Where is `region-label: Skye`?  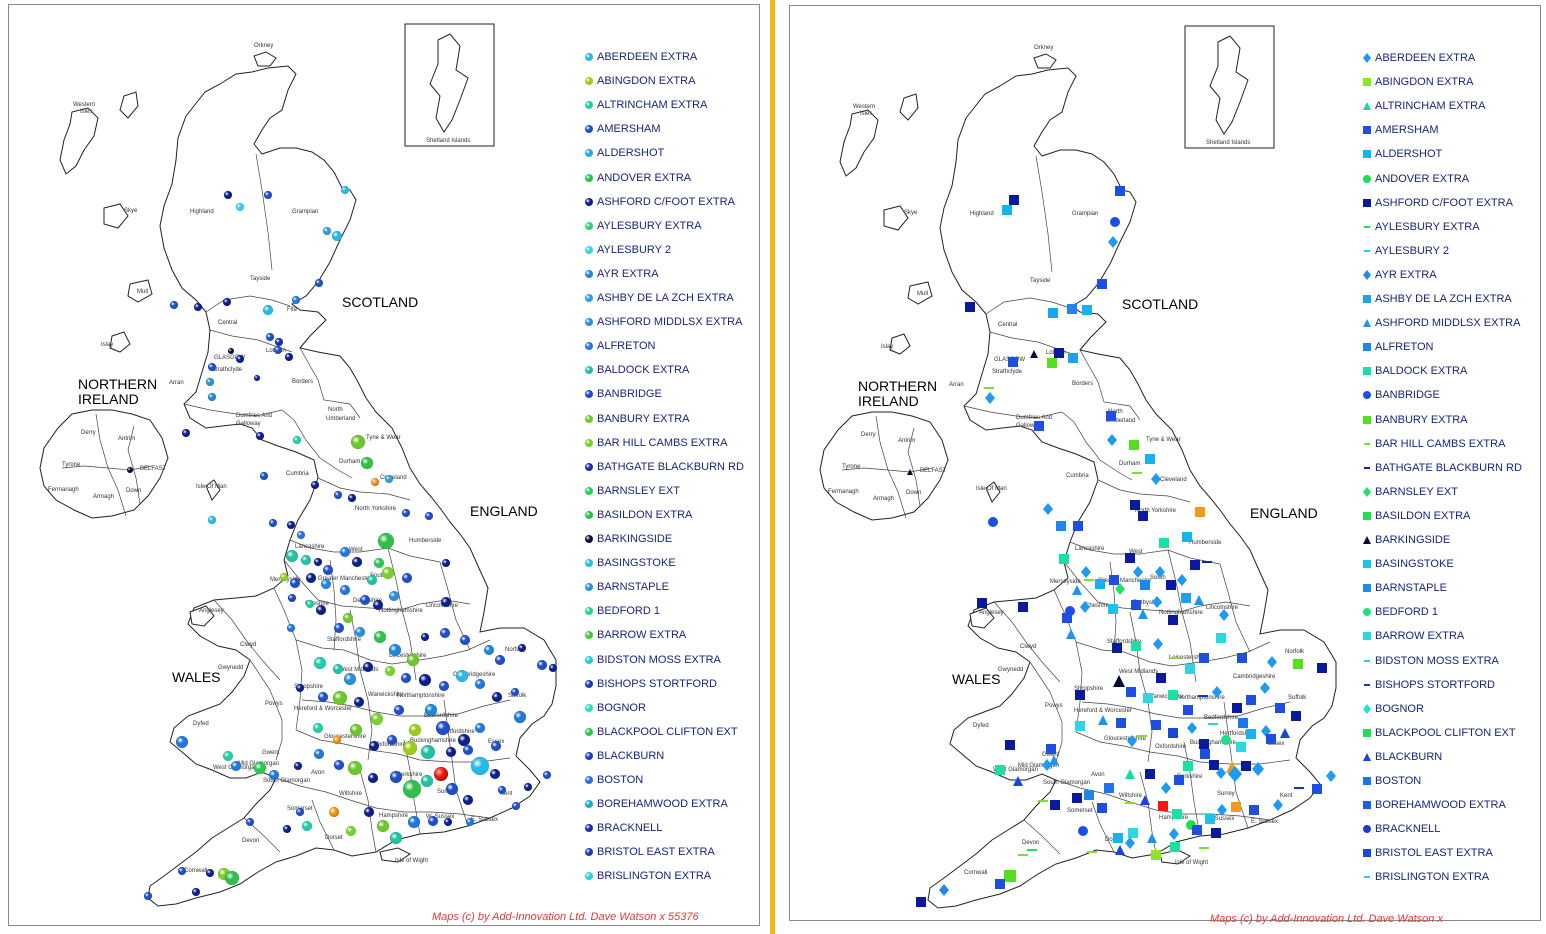
region-label: Skye is located at coordinates (911, 213).